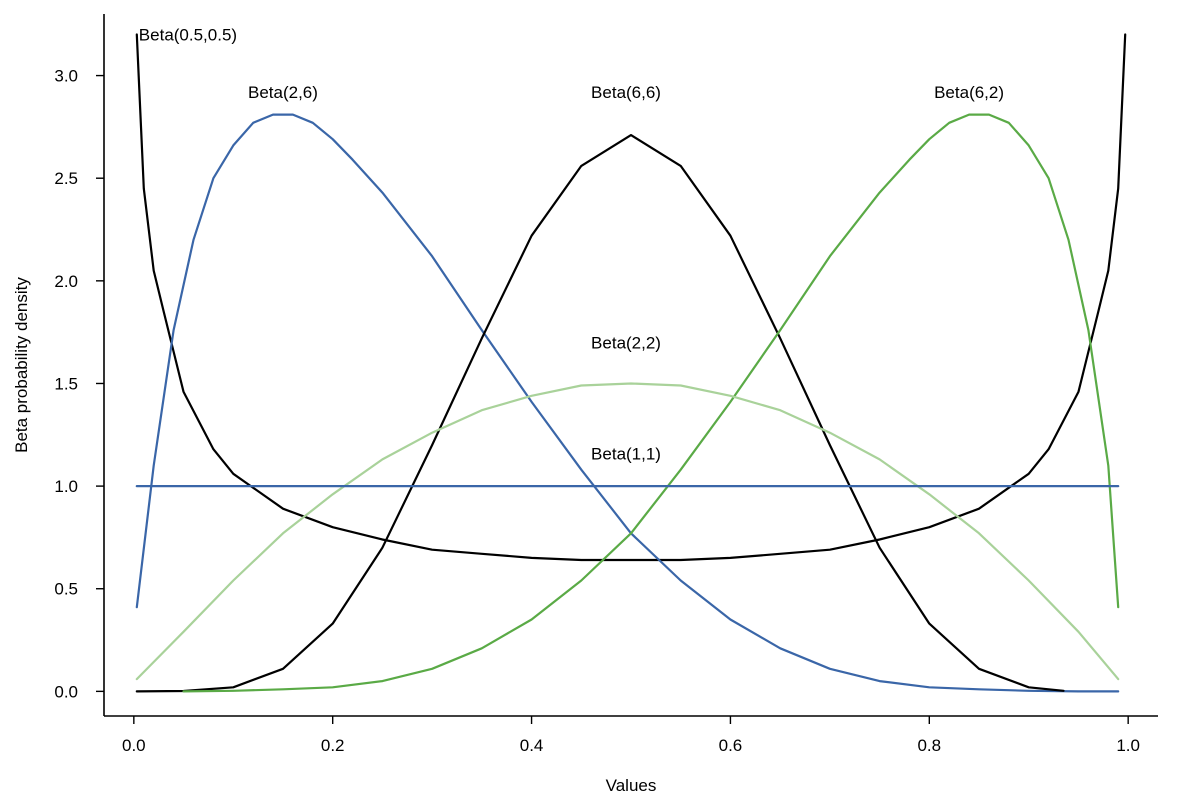  What do you see at coordinates (631, 735) in the screenshot?
I see `x-axis-ticks: 0.0 0.2 0.4 0.6 0.8 1.0` at bounding box center [631, 735].